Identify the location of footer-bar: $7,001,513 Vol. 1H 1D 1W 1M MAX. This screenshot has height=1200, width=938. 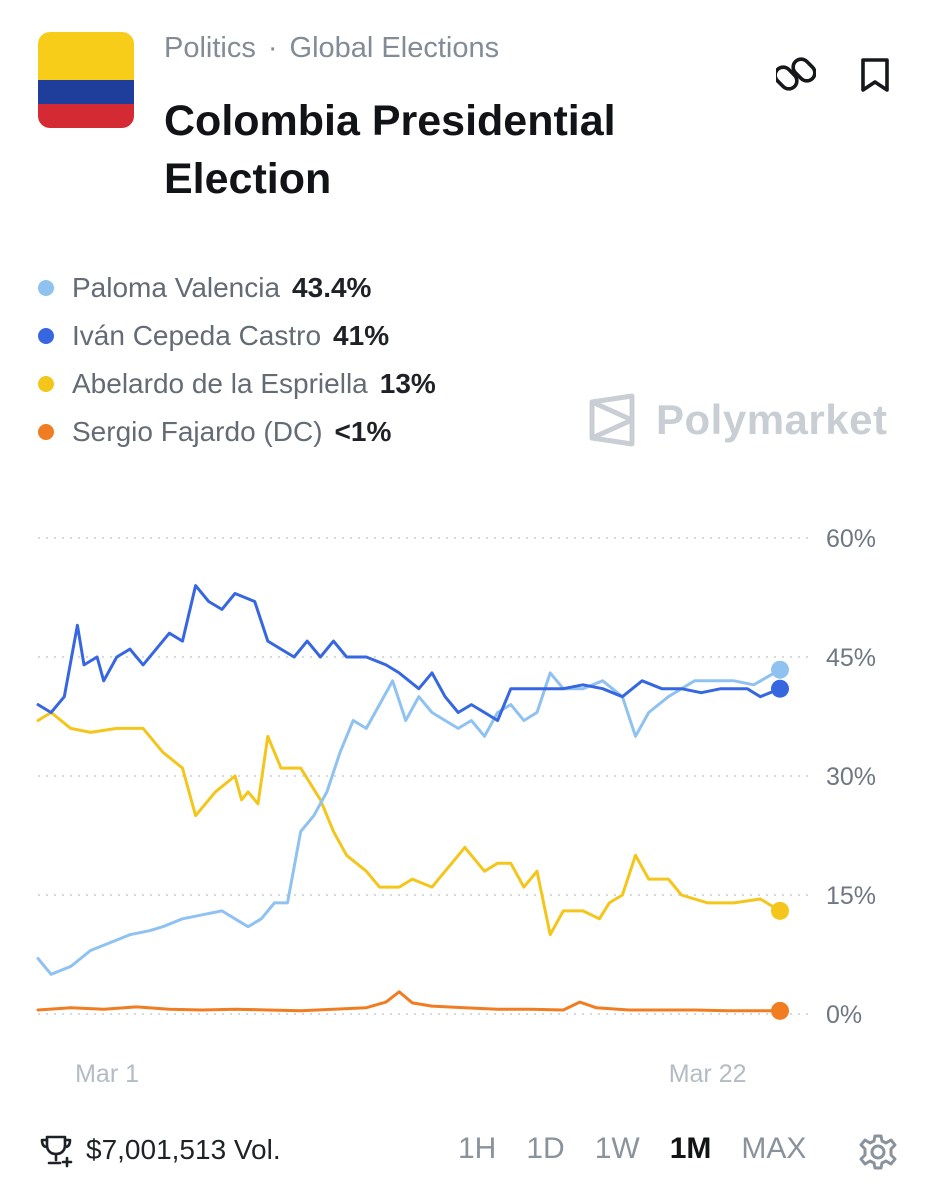
(469, 1154).